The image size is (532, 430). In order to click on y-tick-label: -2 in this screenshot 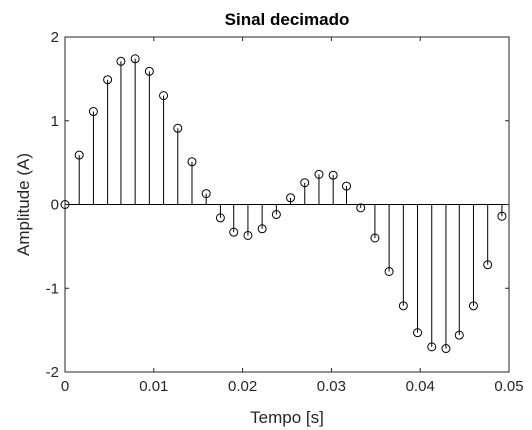, I will do `click(52, 372)`.